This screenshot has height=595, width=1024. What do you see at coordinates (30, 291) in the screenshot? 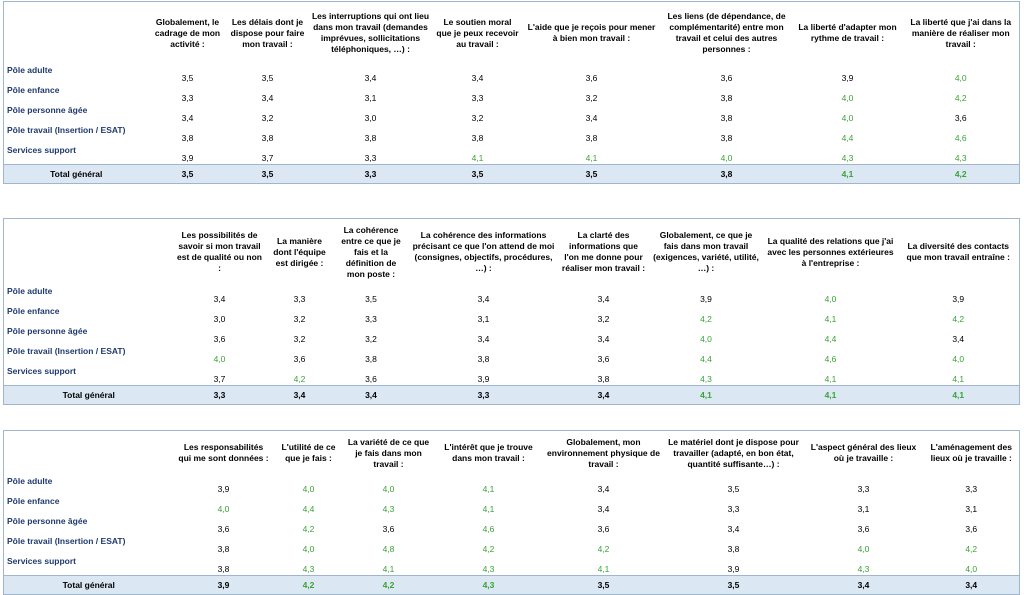
I see `row-label: Pôle adulte` at bounding box center [30, 291].